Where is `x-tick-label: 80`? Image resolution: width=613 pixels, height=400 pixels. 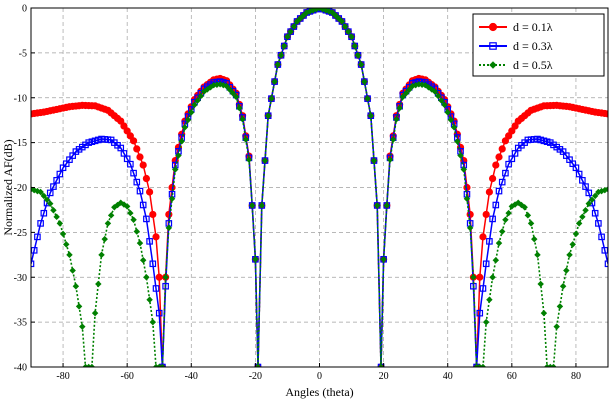 x-tick-label: 80 is located at coordinates (576, 376).